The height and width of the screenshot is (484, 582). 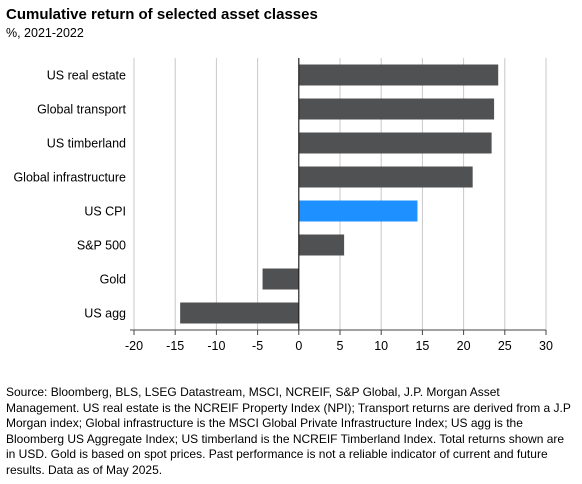 I want to click on x-tick-label: 10, so click(x=381, y=346).